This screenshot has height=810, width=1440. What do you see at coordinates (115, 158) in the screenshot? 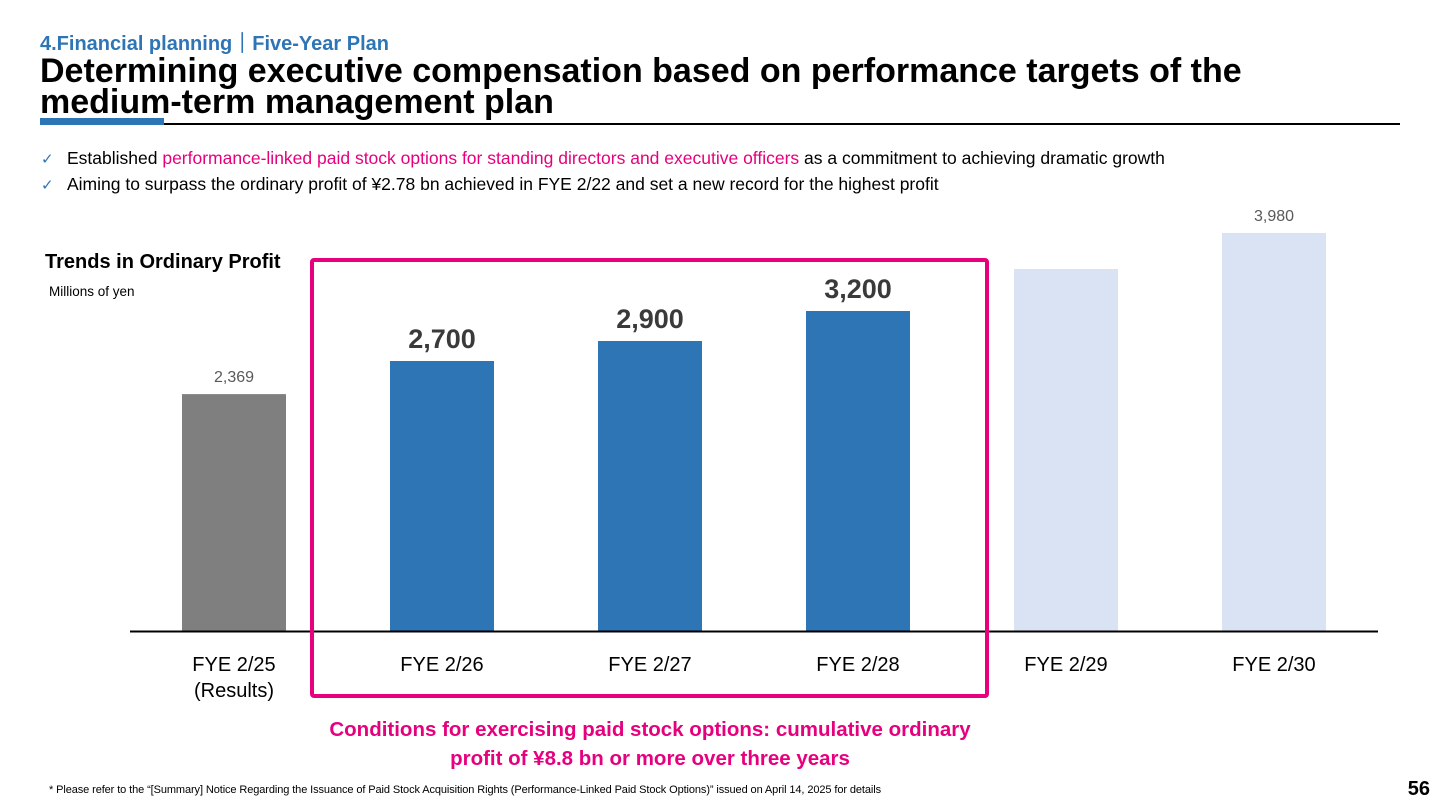
I see `bullet-text: Established` at bounding box center [115, 158].